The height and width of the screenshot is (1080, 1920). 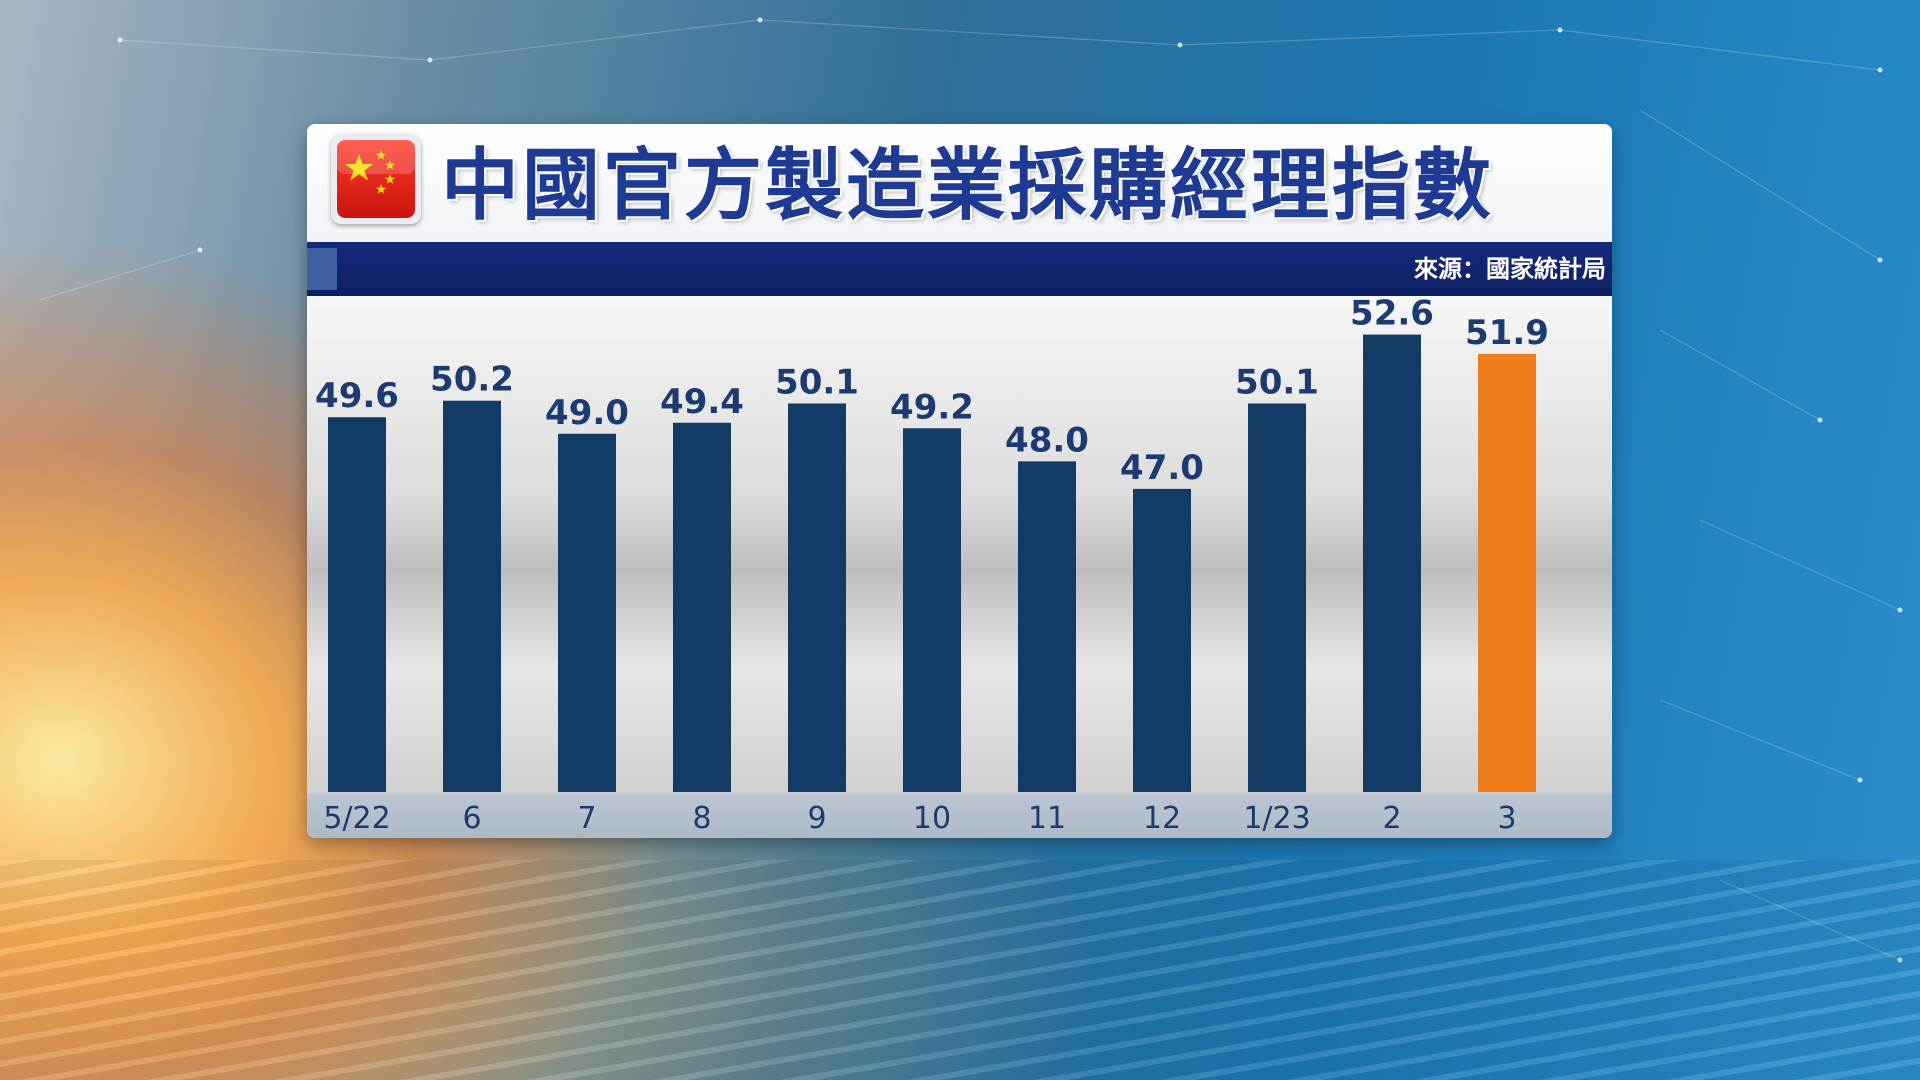 I want to click on x-tick-label: 11, so click(x=1047, y=818).